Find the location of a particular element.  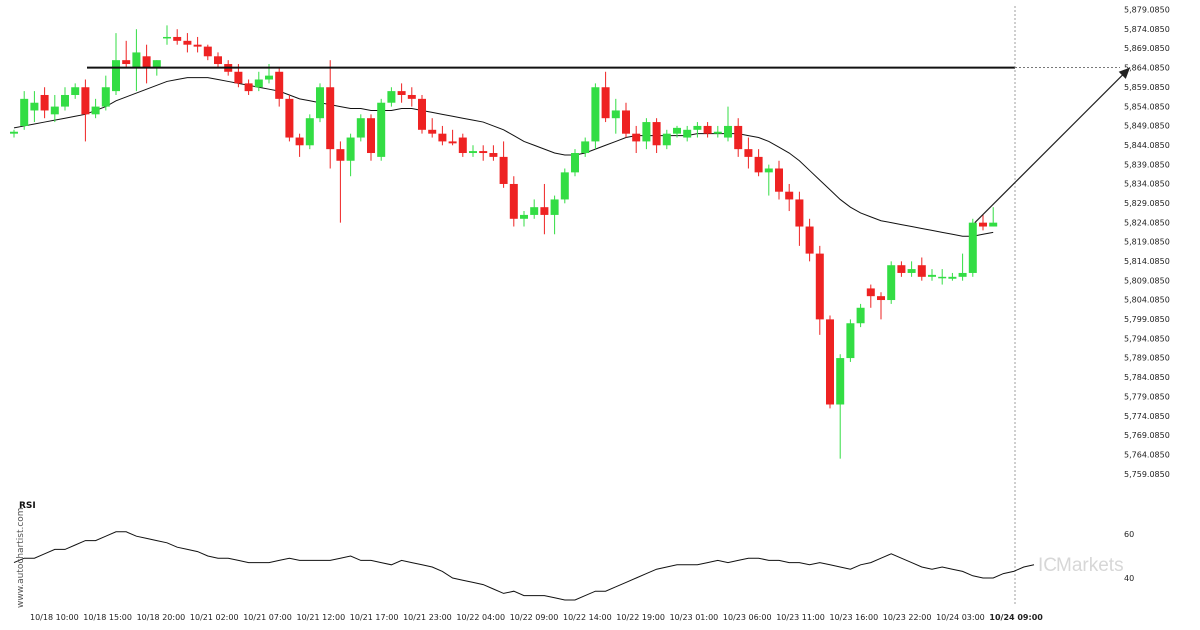

price-tick-label: 5,779.0850 is located at coordinates (1147, 396).